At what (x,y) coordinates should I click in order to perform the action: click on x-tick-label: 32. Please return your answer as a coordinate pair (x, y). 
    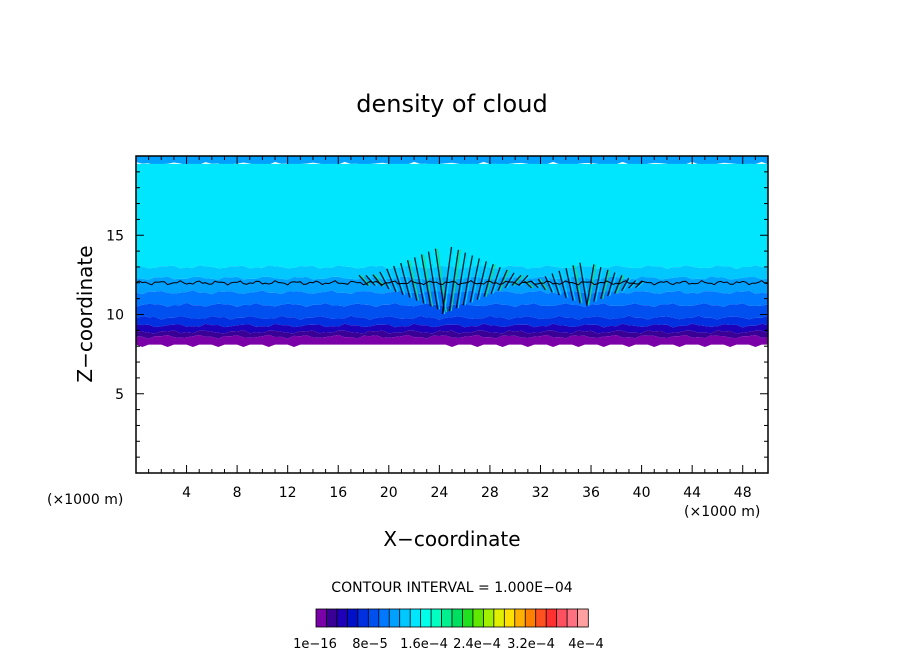
    Looking at the image, I should click on (541, 493).